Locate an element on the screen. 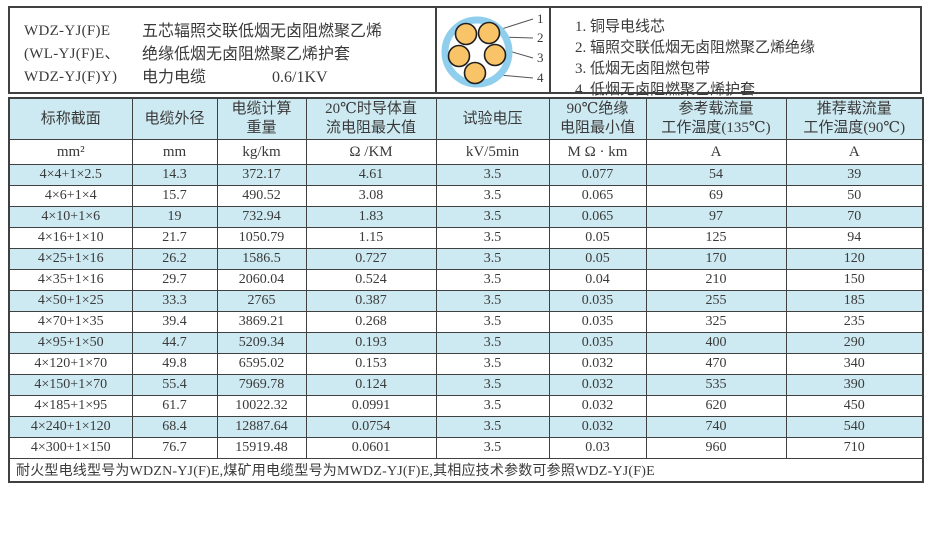  description-line: 电力电缆 0.6/1KV is located at coordinates (262, 77).